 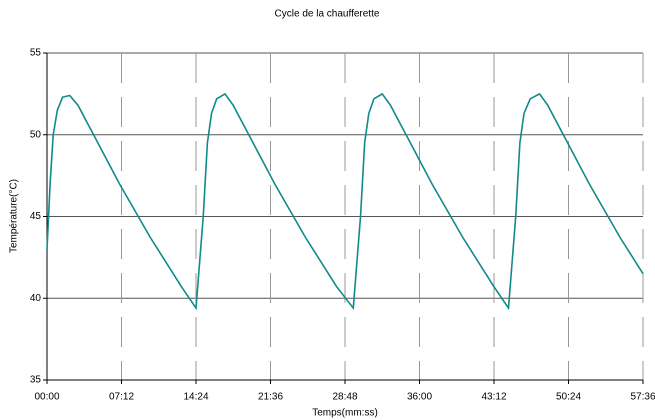 I want to click on x-tick-label: 21:36, so click(x=270, y=397).